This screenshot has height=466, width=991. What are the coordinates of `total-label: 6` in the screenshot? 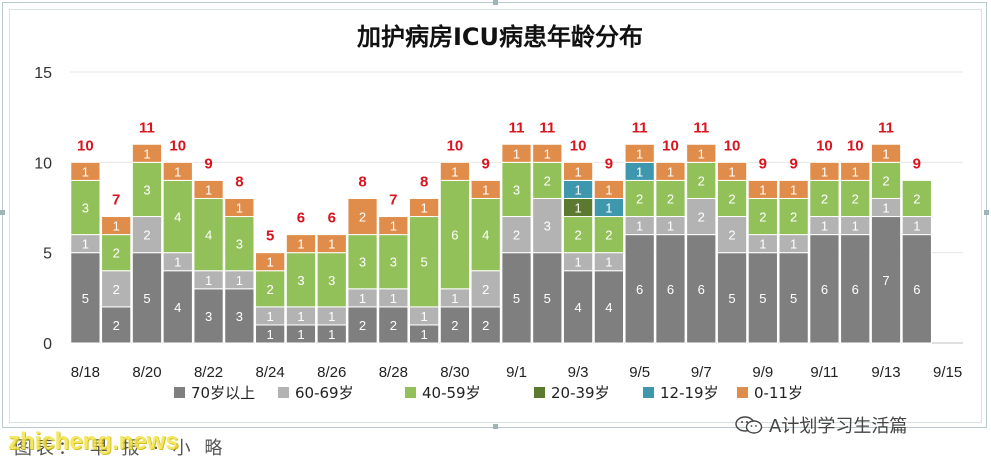 It's located at (332, 218).